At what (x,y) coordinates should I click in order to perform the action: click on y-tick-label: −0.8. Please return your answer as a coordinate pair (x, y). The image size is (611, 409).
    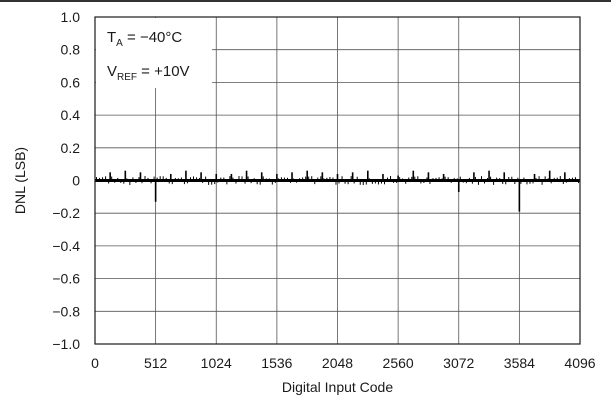
    Looking at the image, I should click on (66, 311).